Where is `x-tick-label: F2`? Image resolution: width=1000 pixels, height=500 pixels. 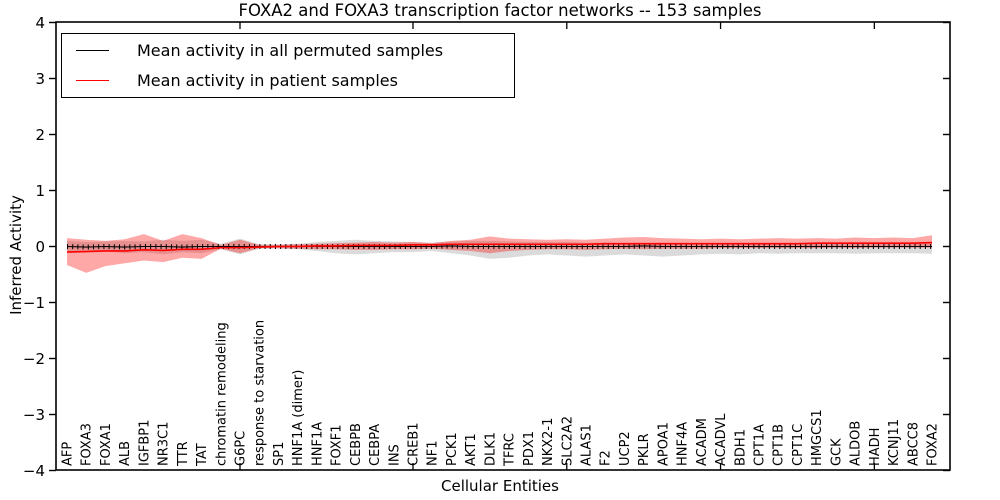 x-tick-label: F2 is located at coordinates (606, 458).